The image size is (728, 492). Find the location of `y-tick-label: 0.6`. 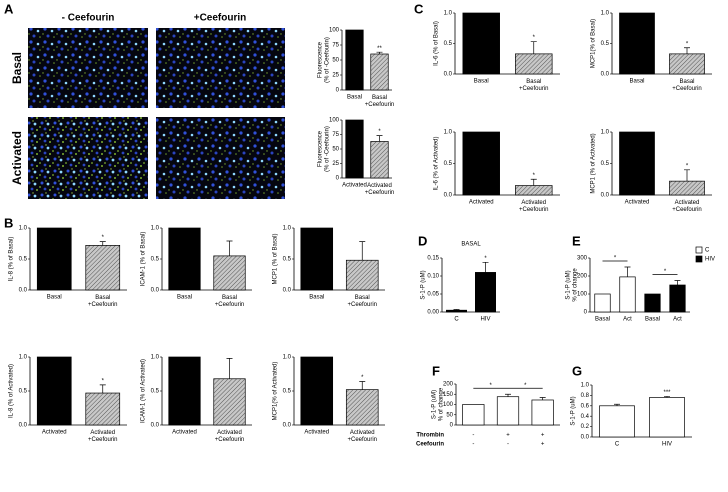

y-tick-label: 0.6 is located at coordinates (585, 406).